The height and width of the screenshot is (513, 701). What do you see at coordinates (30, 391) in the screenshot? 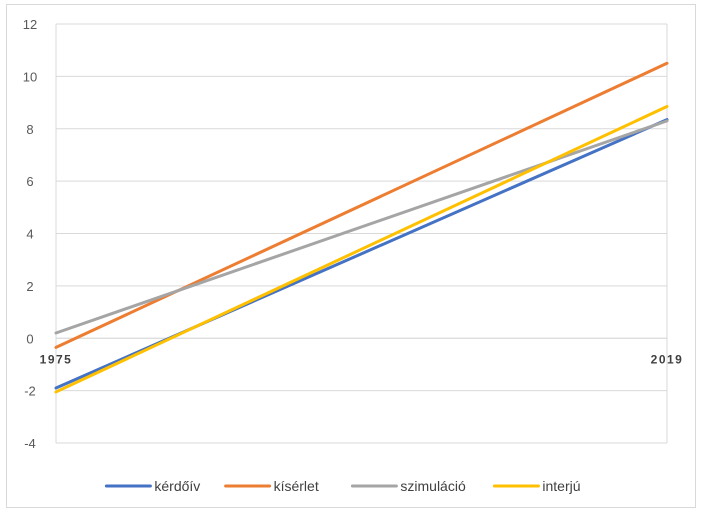
I see `y-tick-label: -2` at bounding box center [30, 391].